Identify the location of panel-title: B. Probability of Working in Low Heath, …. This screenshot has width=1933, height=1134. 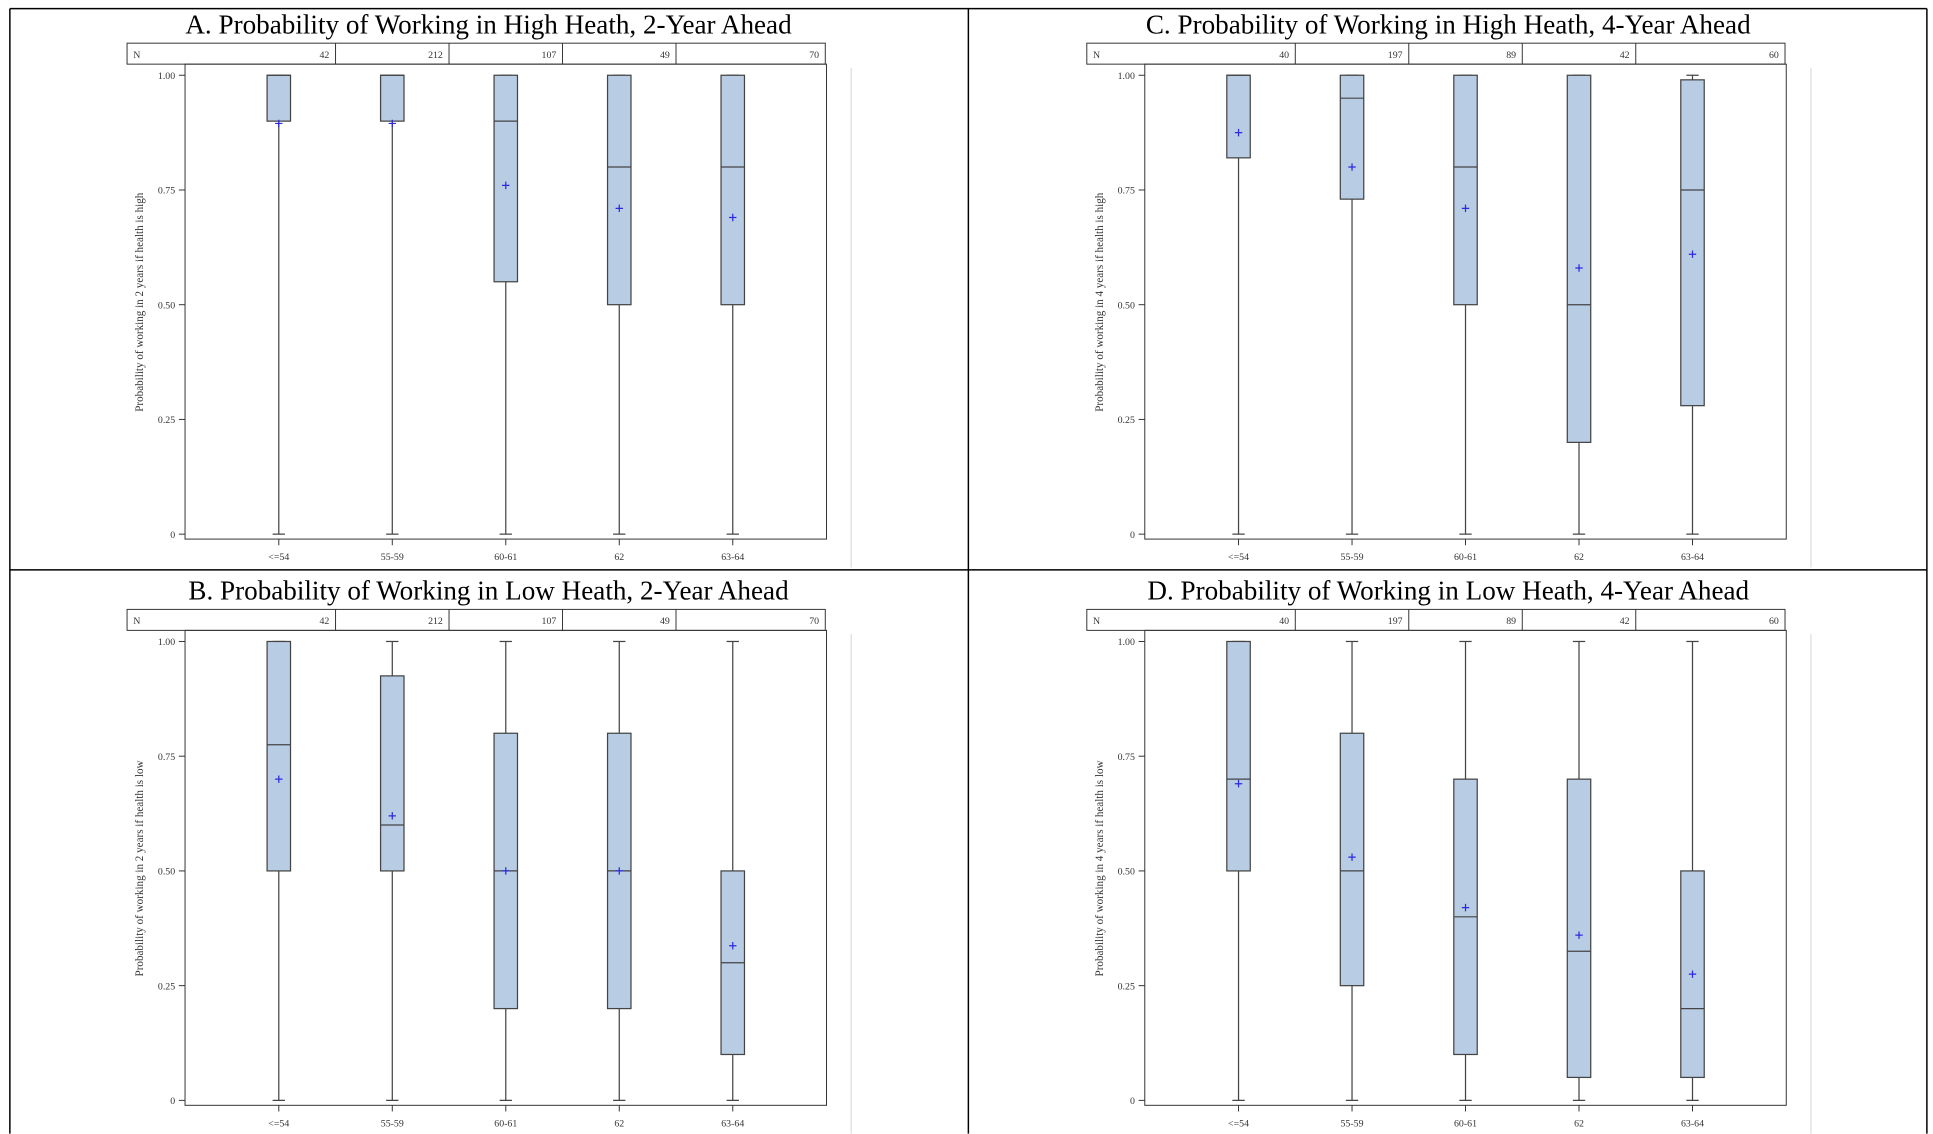
(488, 591).